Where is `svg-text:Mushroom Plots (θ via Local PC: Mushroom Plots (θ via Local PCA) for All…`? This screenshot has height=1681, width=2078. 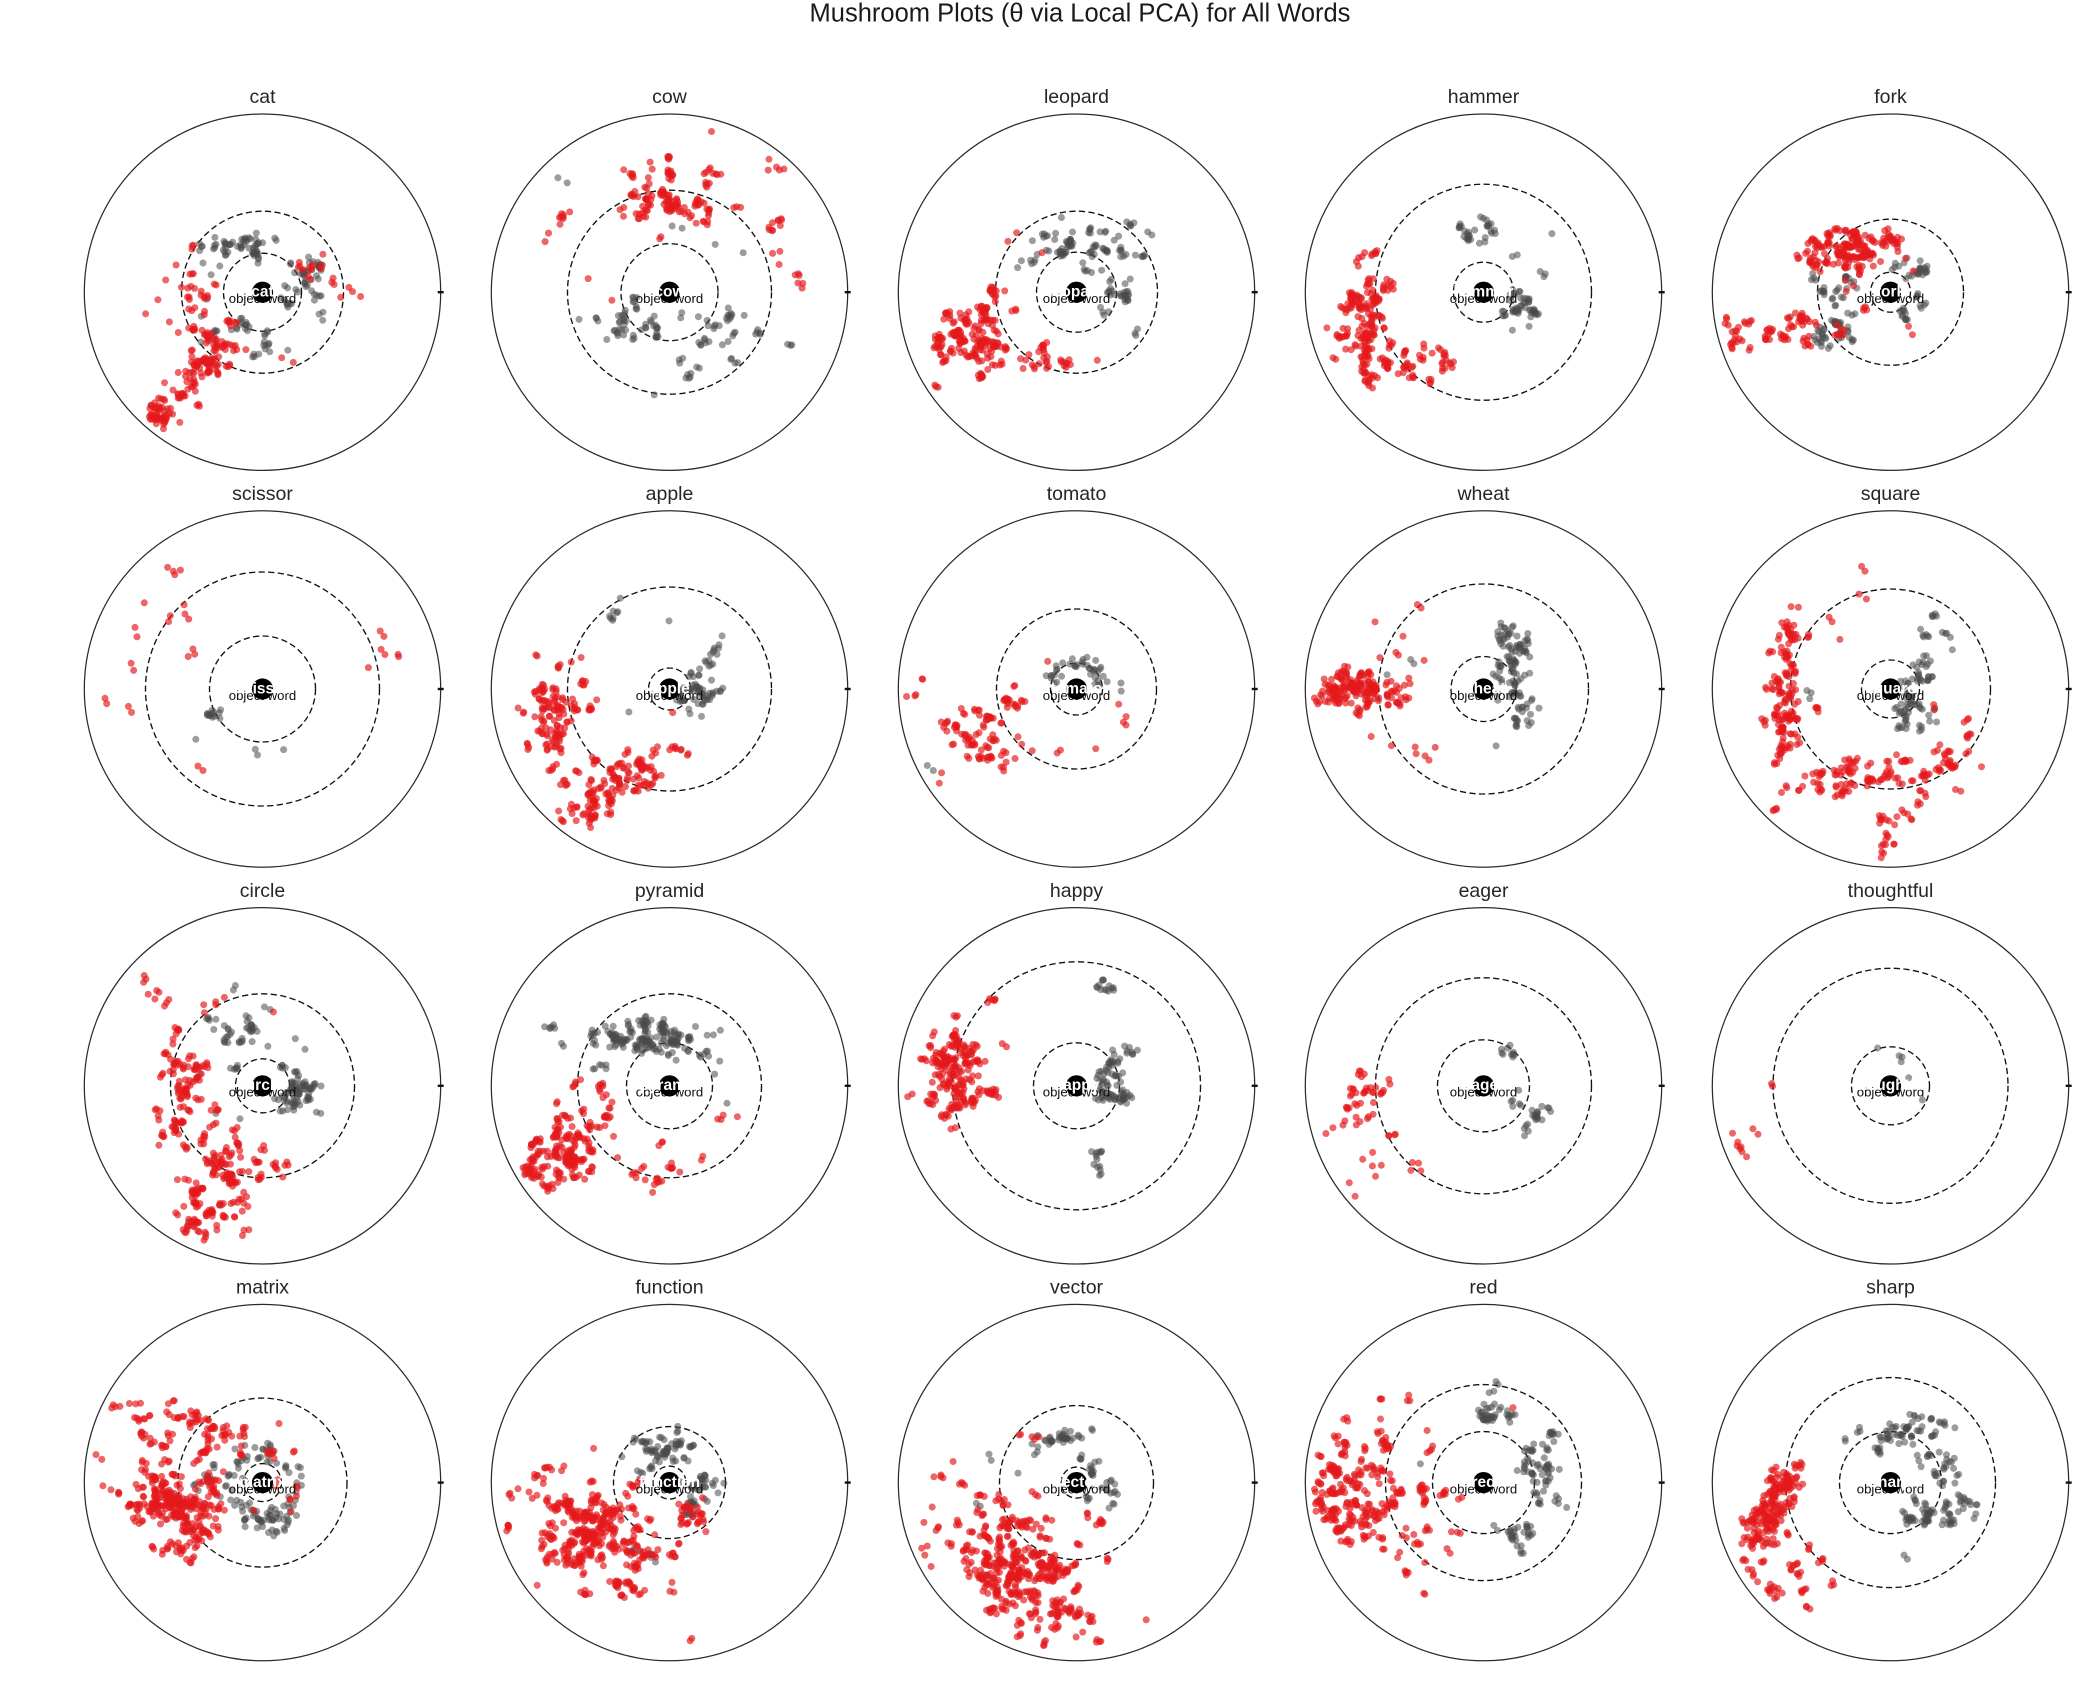
svg-text:Mushroom Plots (θ via Local PC: Mushroom Plots (θ via Local PCA) for All… is located at coordinates (1080, 14).